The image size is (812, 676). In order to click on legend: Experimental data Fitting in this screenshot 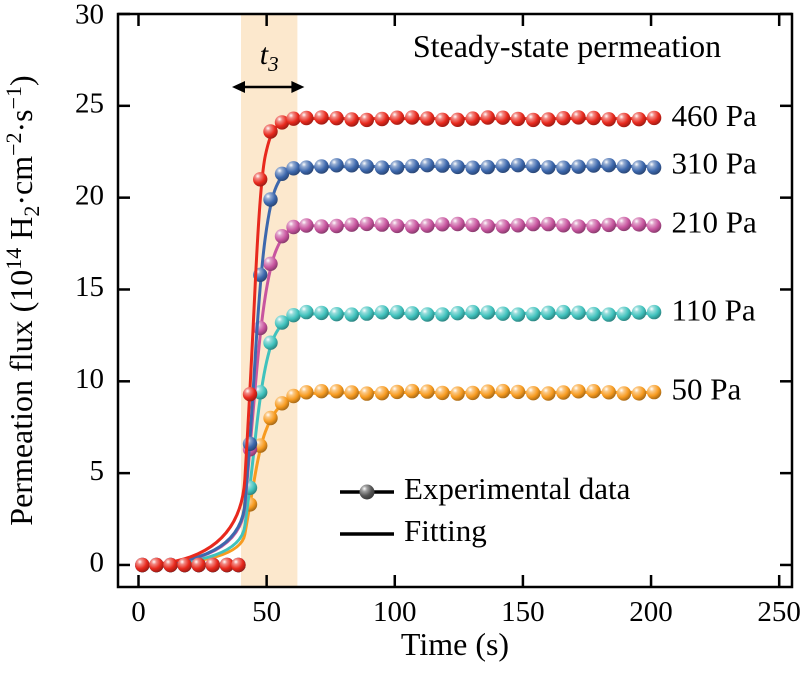, I will do `click(485, 509)`.